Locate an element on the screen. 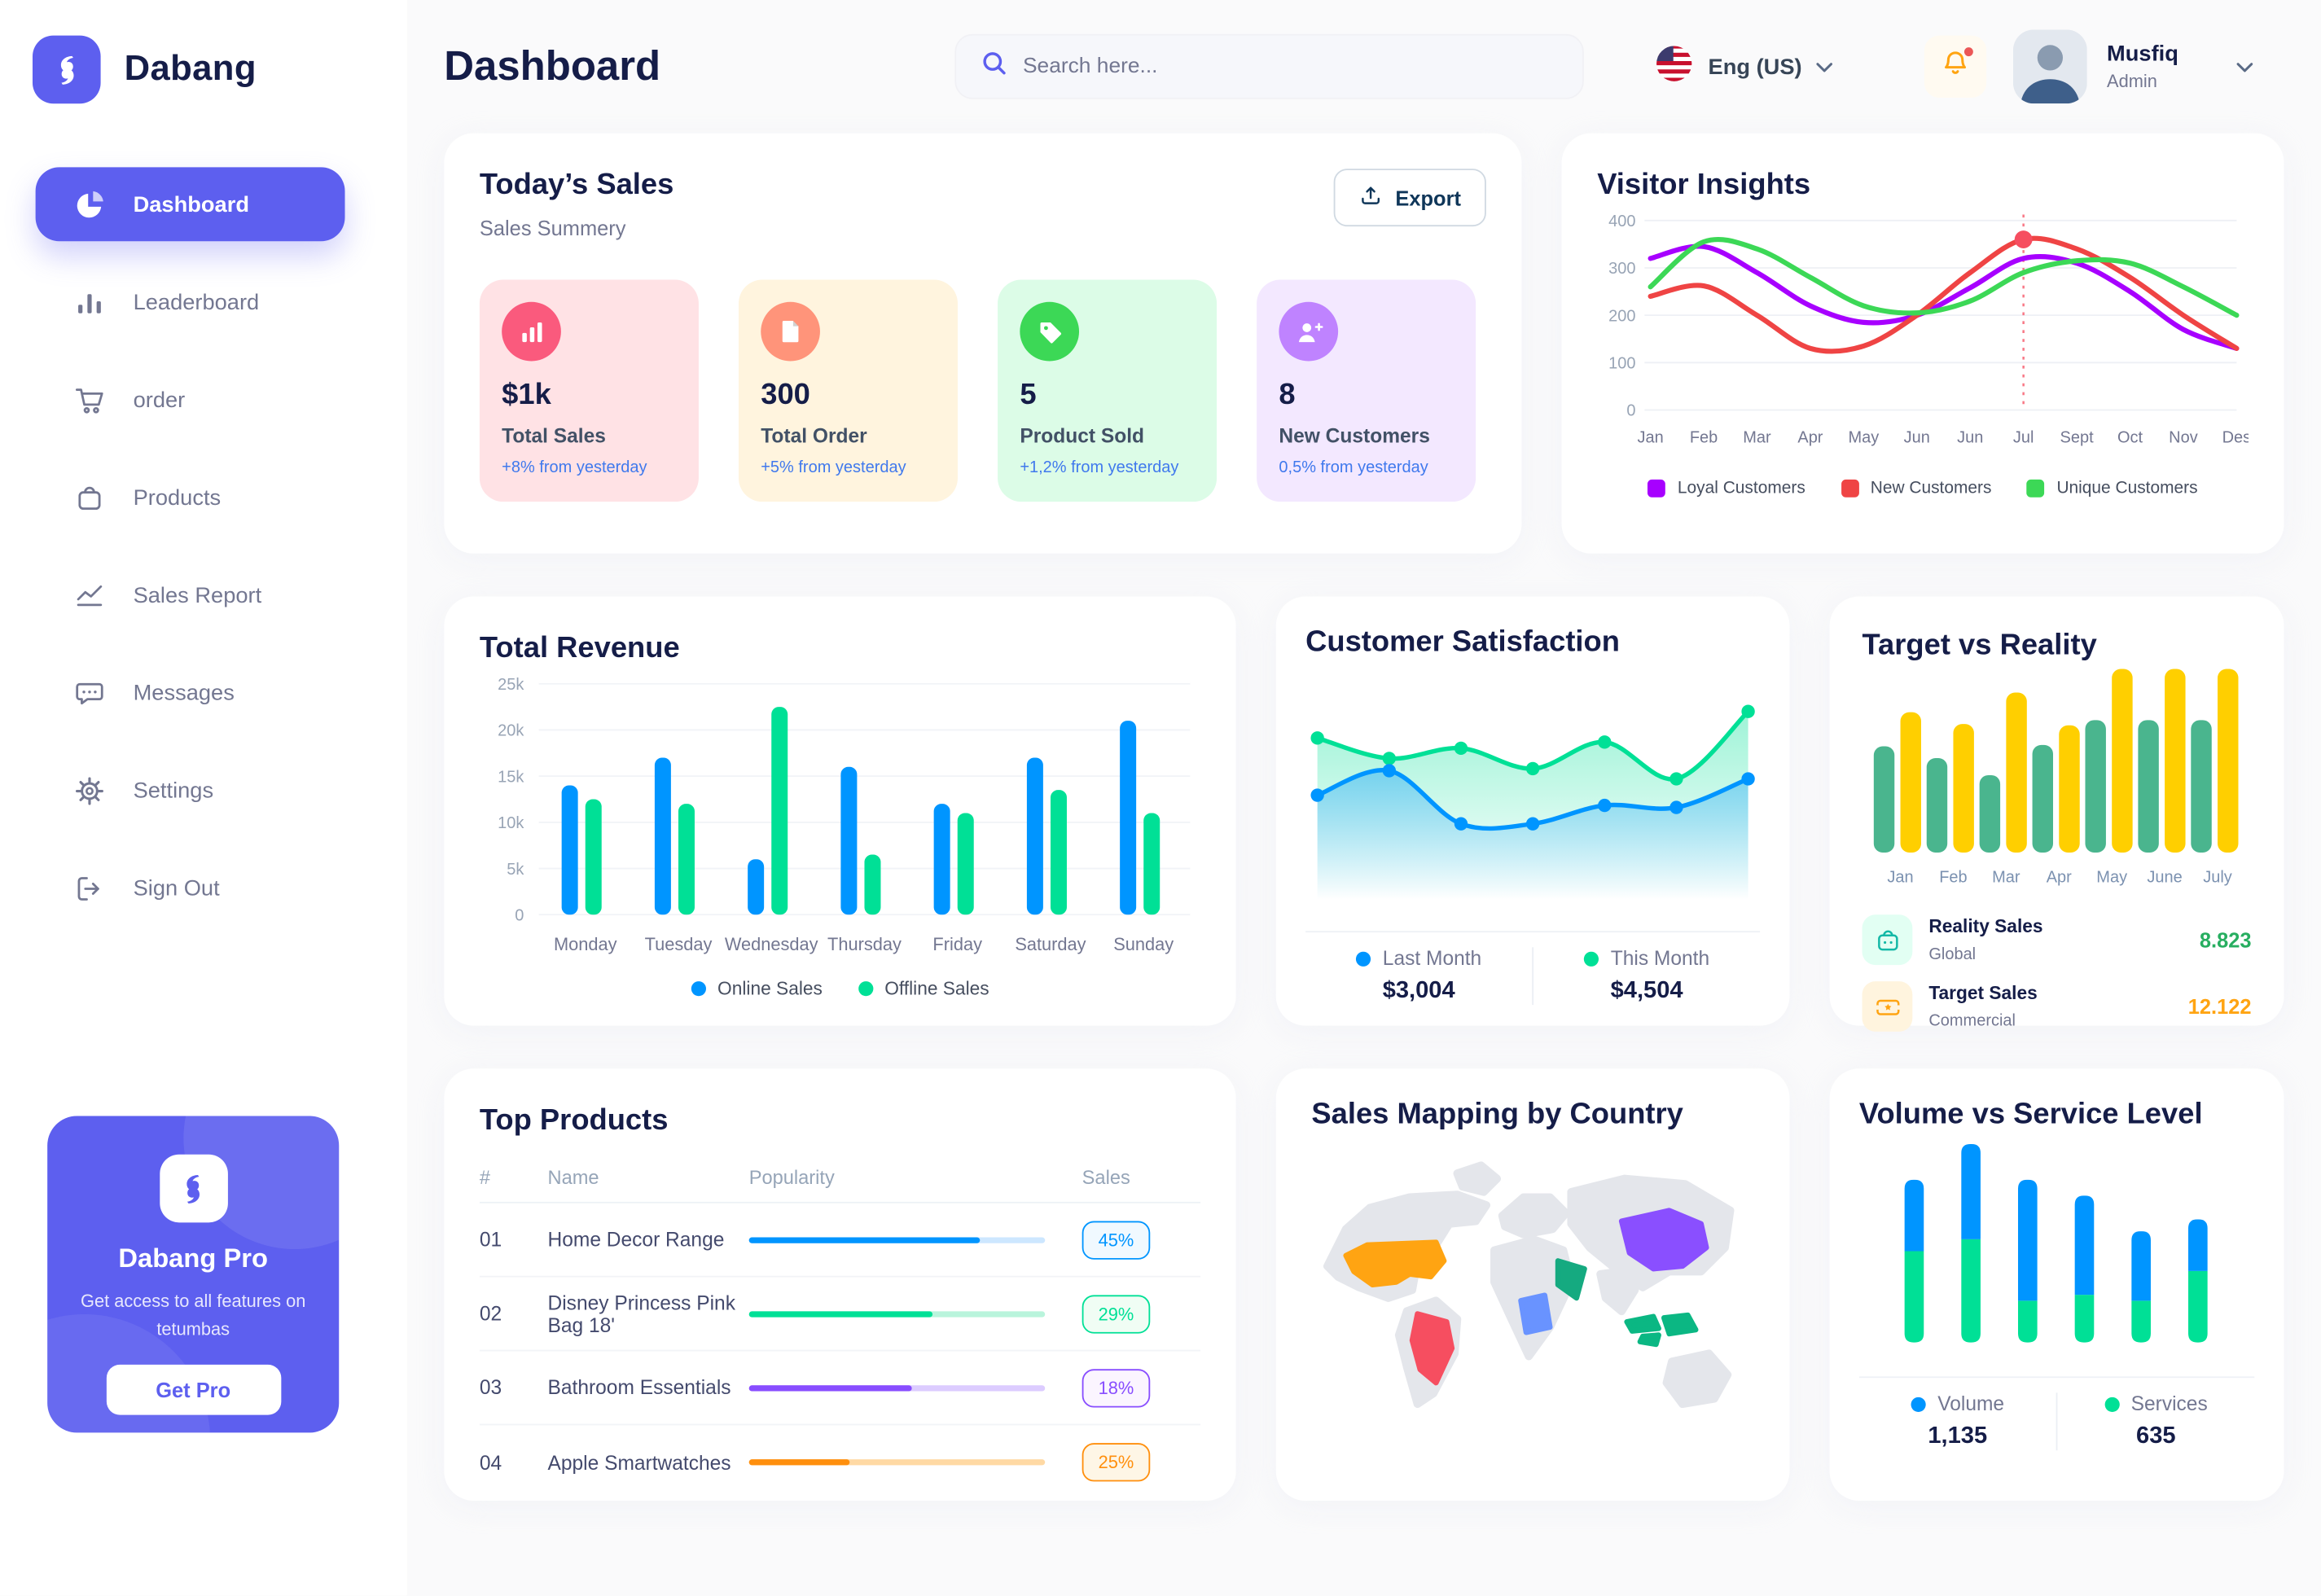 Image resolution: width=2321 pixels, height=1596 pixels. brand-name: Dabang is located at coordinates (190, 69).